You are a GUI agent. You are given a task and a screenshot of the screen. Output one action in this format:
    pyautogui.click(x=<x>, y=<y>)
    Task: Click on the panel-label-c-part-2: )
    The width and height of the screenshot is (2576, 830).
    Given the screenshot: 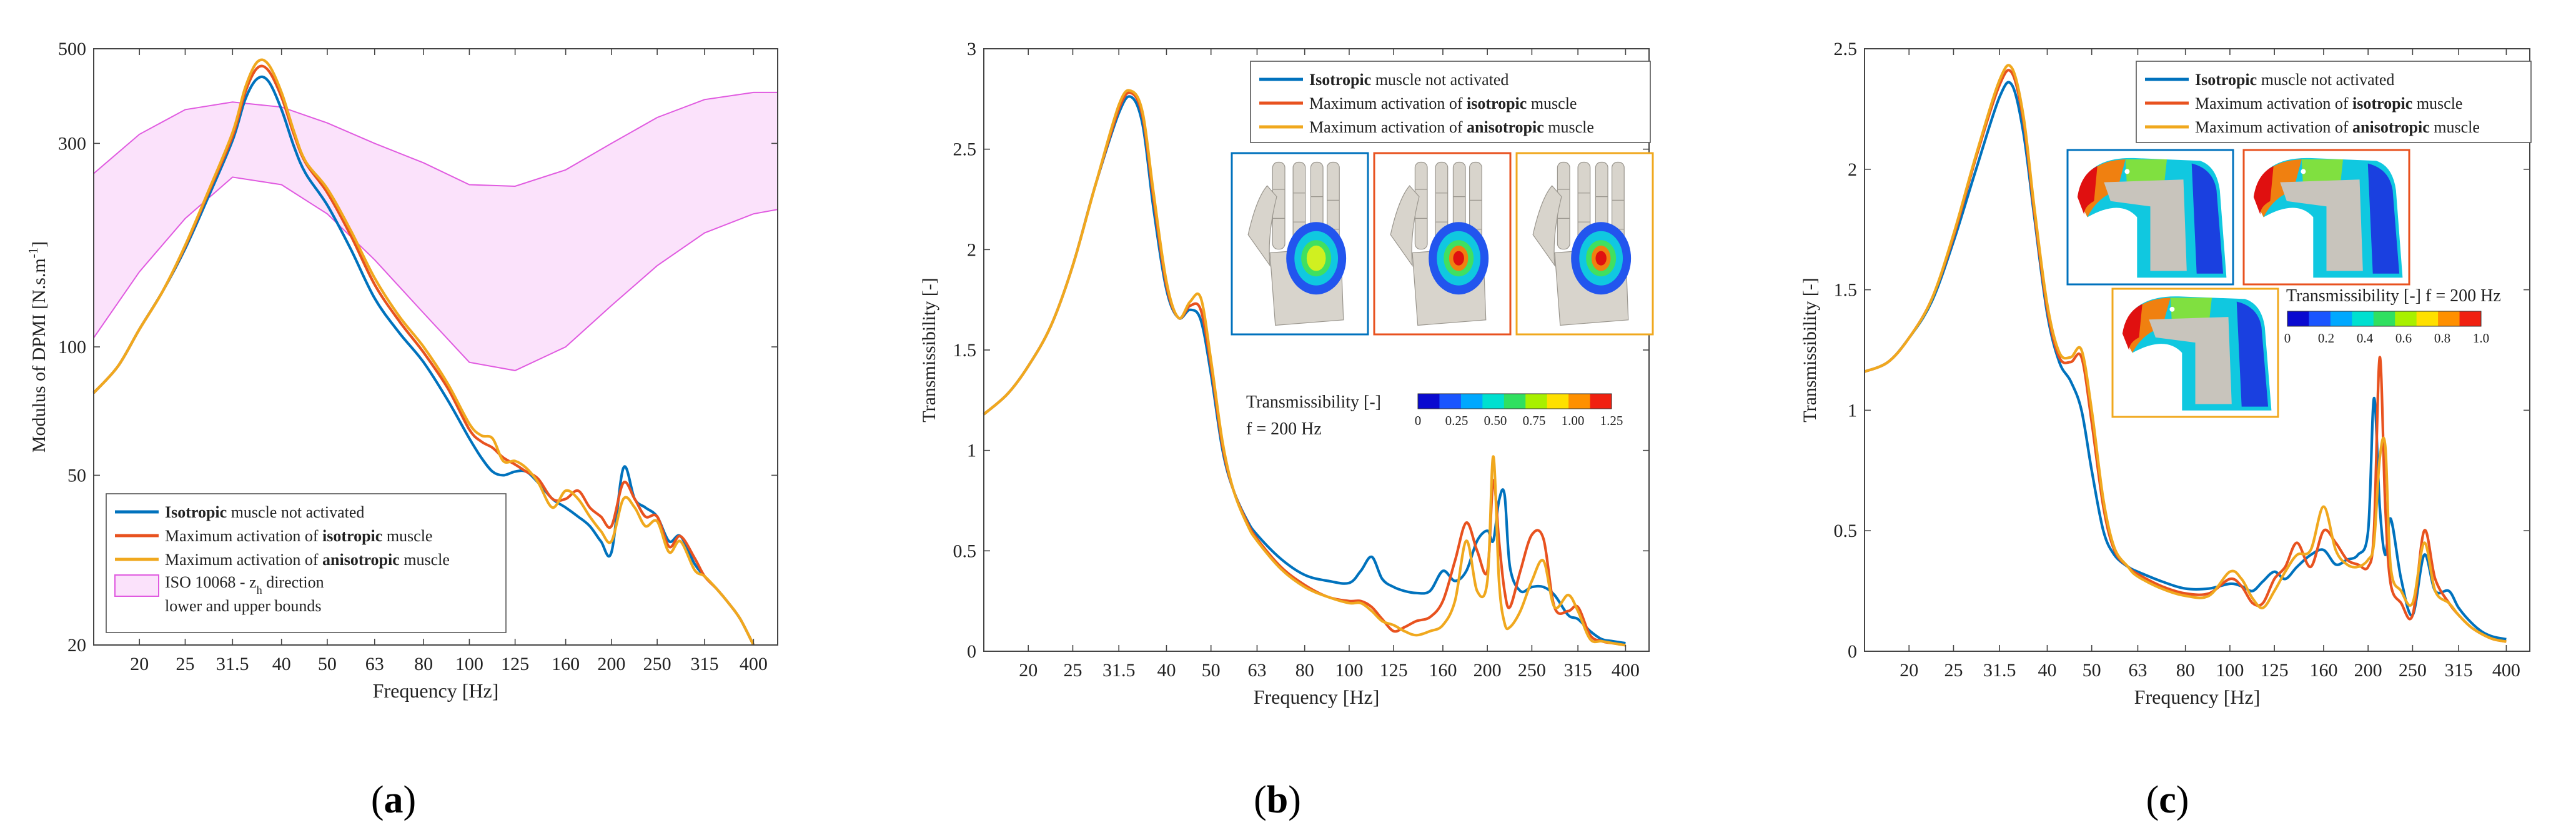 What is the action you would take?
    pyautogui.click(x=2182, y=800)
    